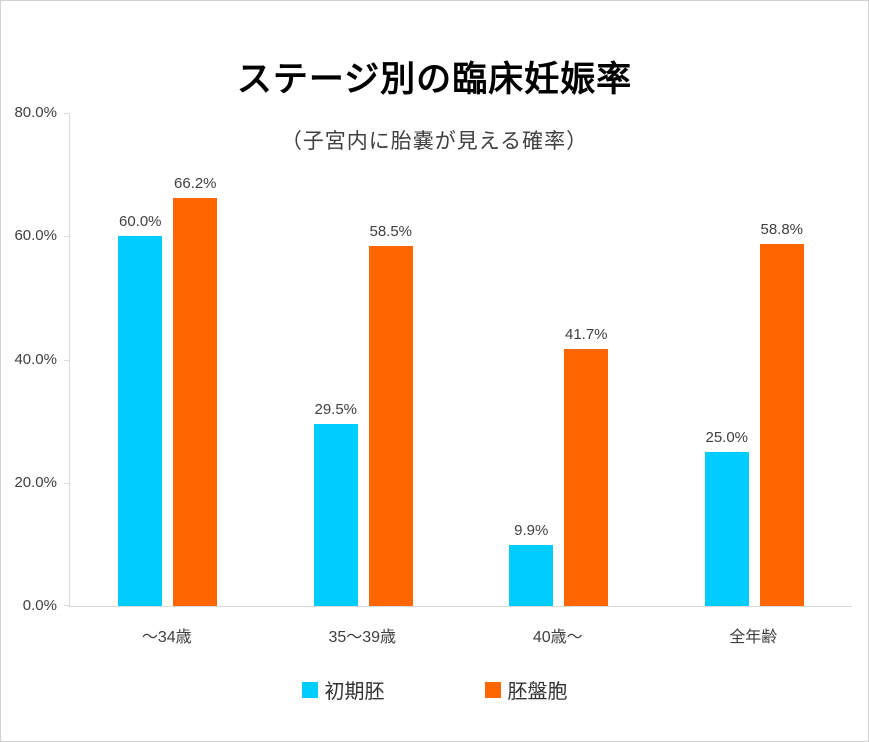  I want to click on category-label: 40歳～, so click(557, 637).